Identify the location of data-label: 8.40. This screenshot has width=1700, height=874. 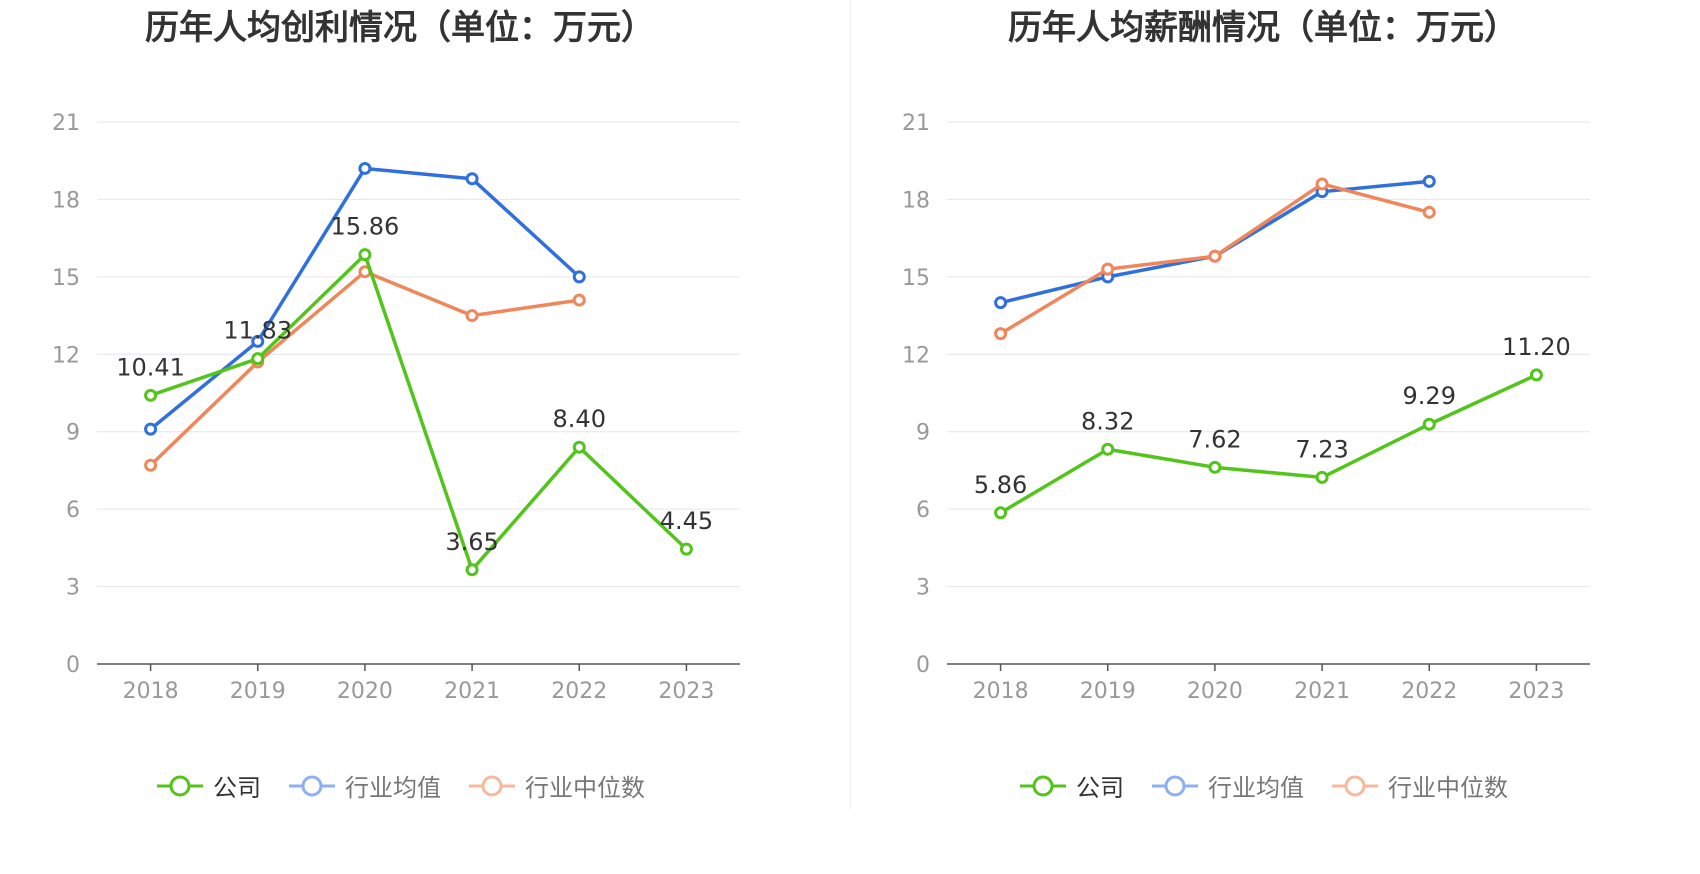
(579, 419).